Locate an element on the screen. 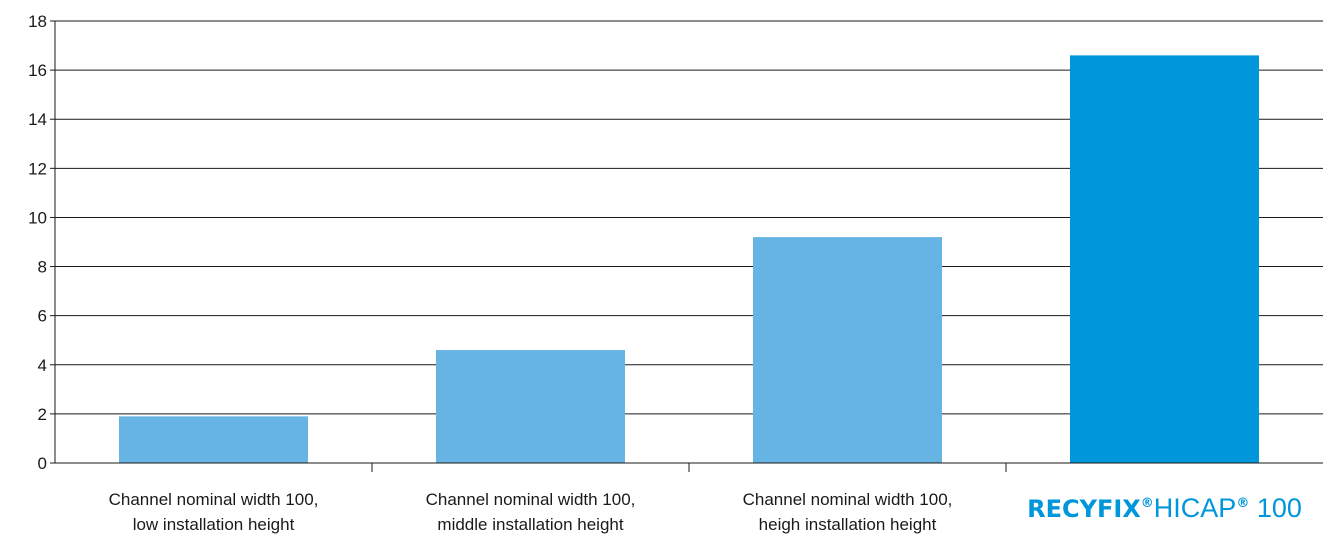 The width and height of the screenshot is (1334, 541). y-tick-label: 10 is located at coordinates (37, 217).